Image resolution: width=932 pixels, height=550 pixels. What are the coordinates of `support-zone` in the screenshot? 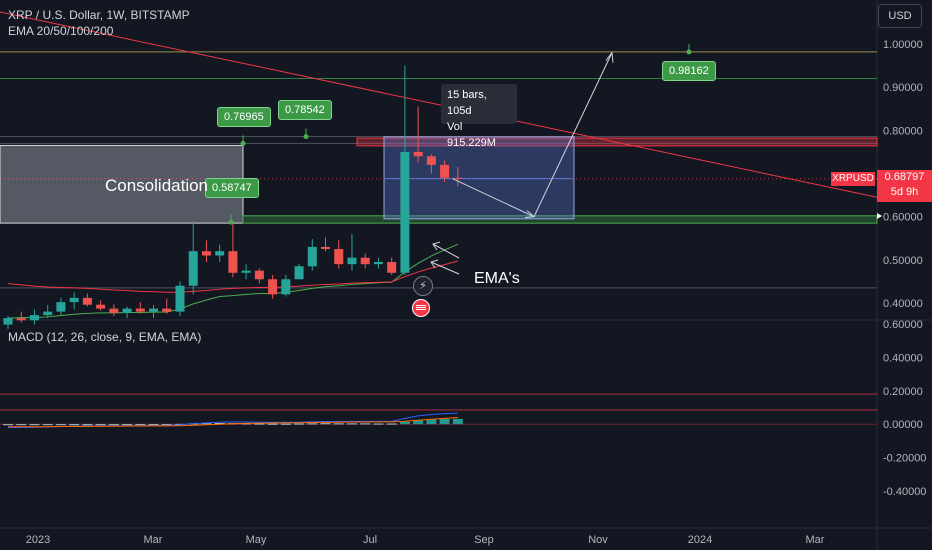 It's located at (560, 219).